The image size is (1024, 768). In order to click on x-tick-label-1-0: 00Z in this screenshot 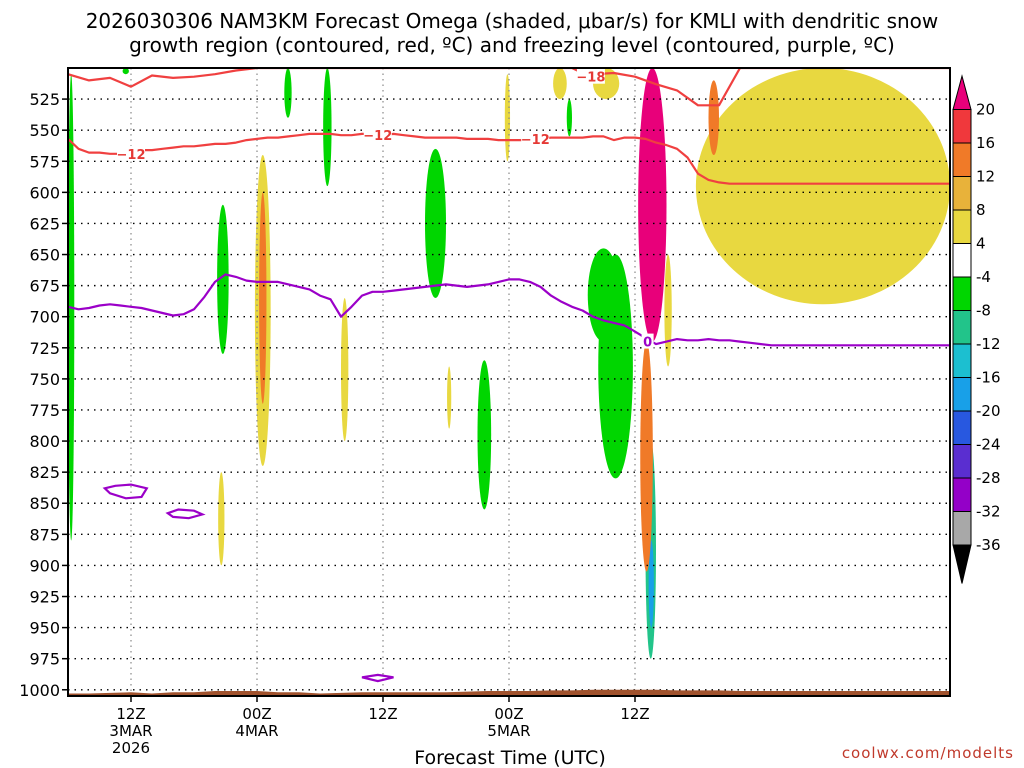, I will do `click(256, 714)`.